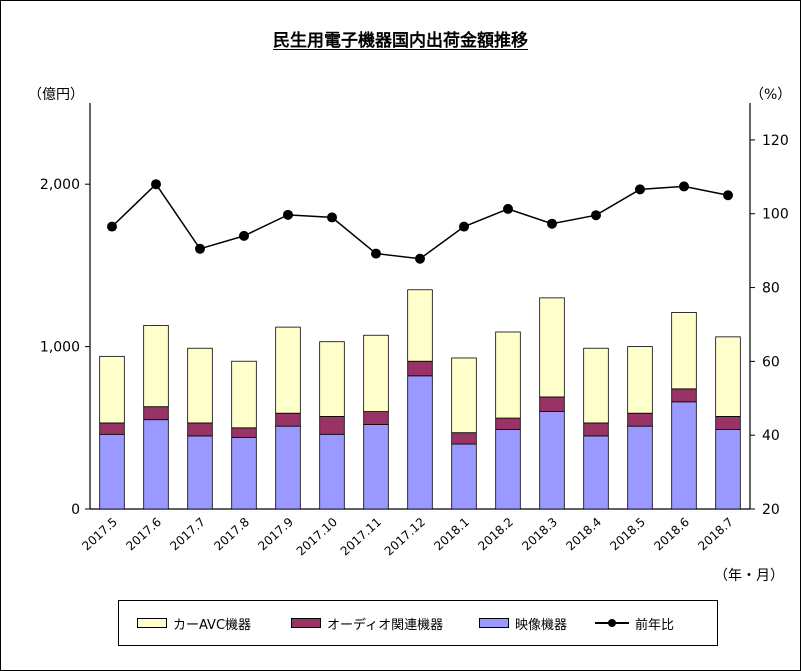  I want to click on x-category-label: 2018.1, so click(451, 534).